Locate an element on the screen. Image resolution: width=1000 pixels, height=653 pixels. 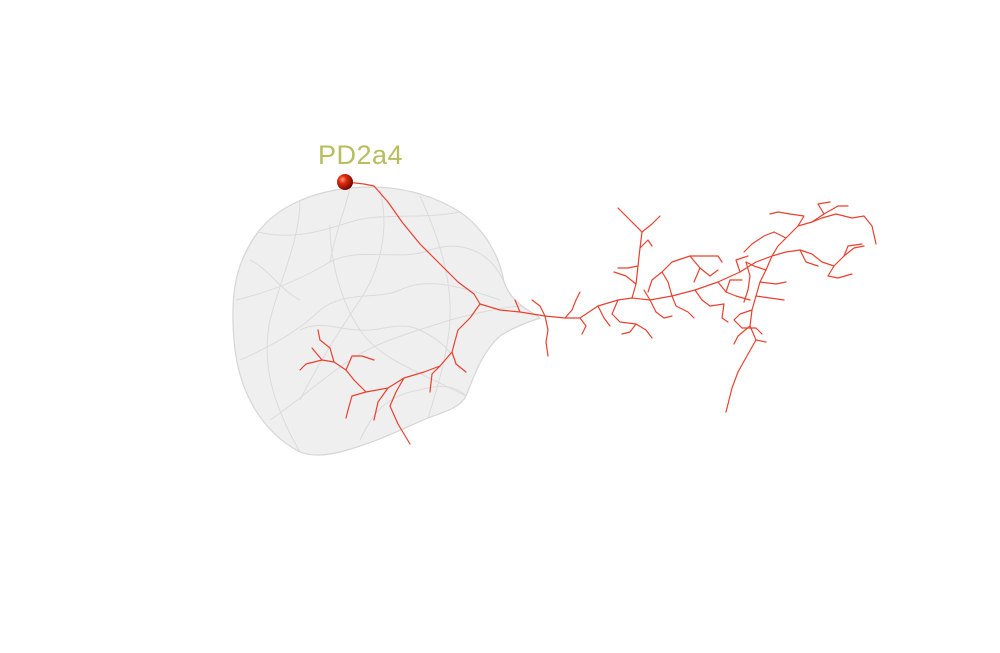
soma-marker is located at coordinates (345, 182).